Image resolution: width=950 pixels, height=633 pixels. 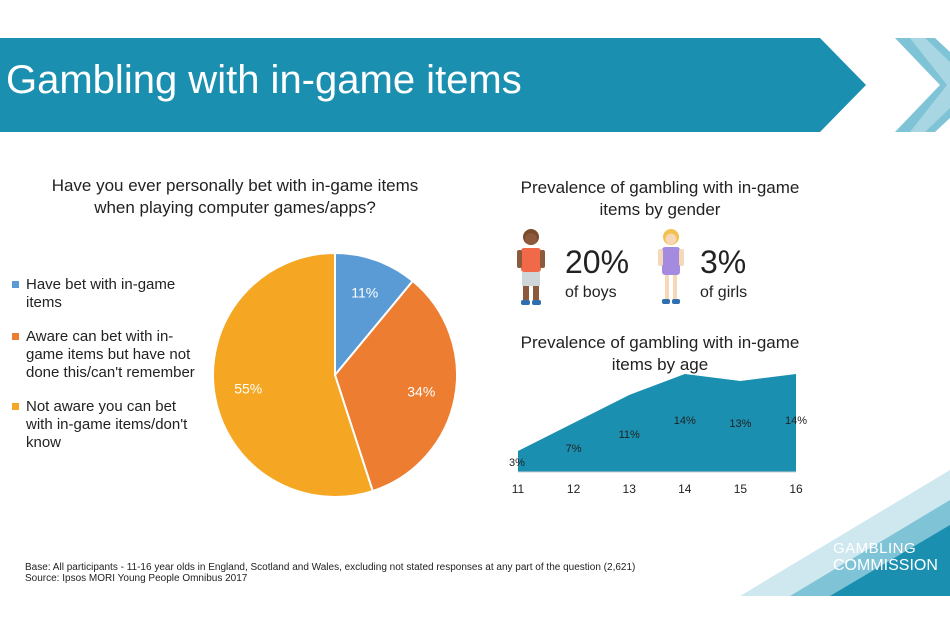 I want to click on logo-line2: COMMISSION, so click(x=885, y=565).